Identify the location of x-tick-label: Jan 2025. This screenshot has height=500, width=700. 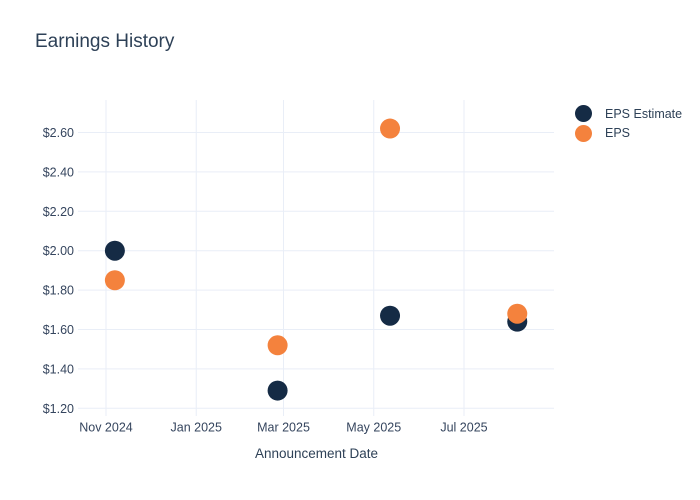
(196, 428).